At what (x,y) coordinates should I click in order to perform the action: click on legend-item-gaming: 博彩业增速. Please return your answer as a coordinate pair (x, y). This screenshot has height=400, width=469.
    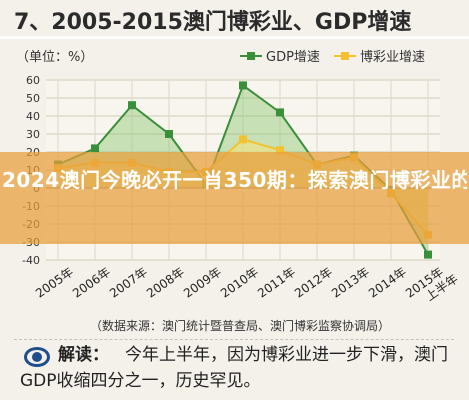
    Looking at the image, I should click on (379, 55).